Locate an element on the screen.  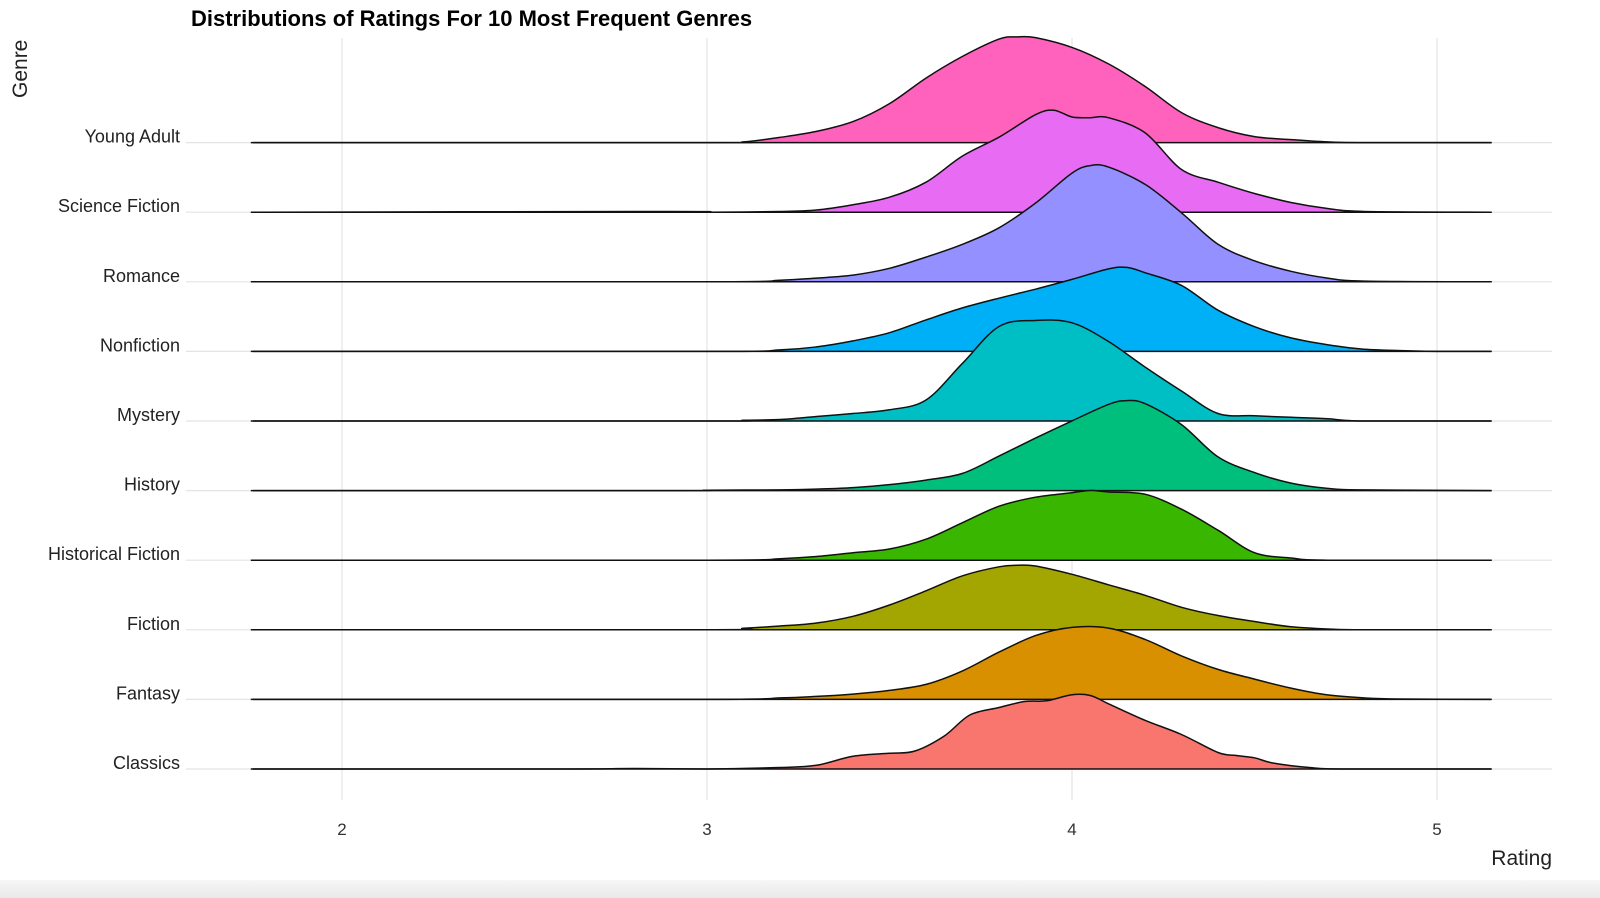
ridge-nonfiction is located at coordinates (871, 309).